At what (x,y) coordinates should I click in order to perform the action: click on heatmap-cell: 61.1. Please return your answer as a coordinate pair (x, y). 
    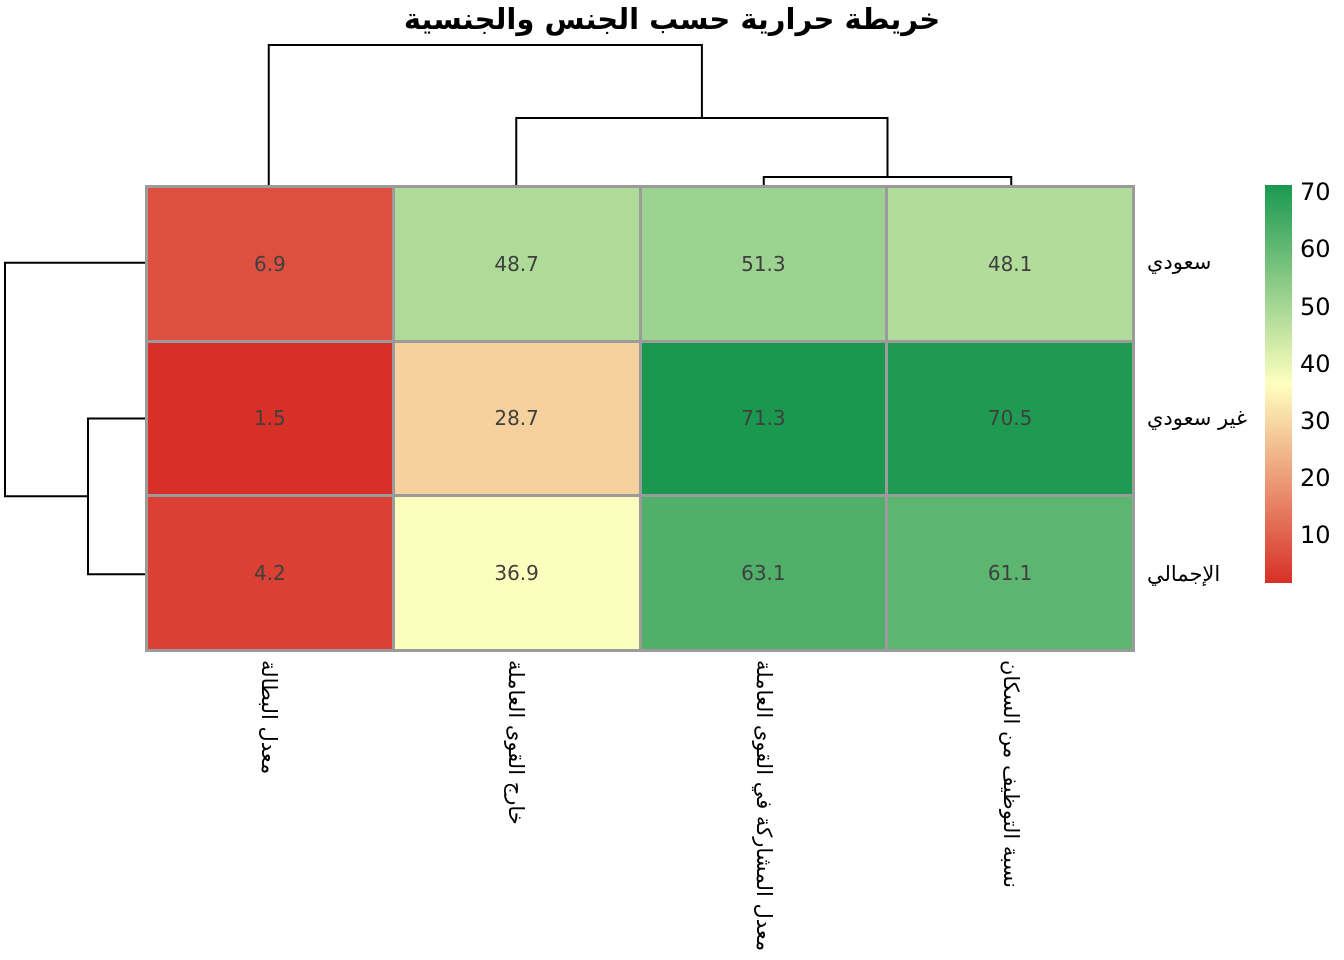
    Looking at the image, I should click on (1010, 573).